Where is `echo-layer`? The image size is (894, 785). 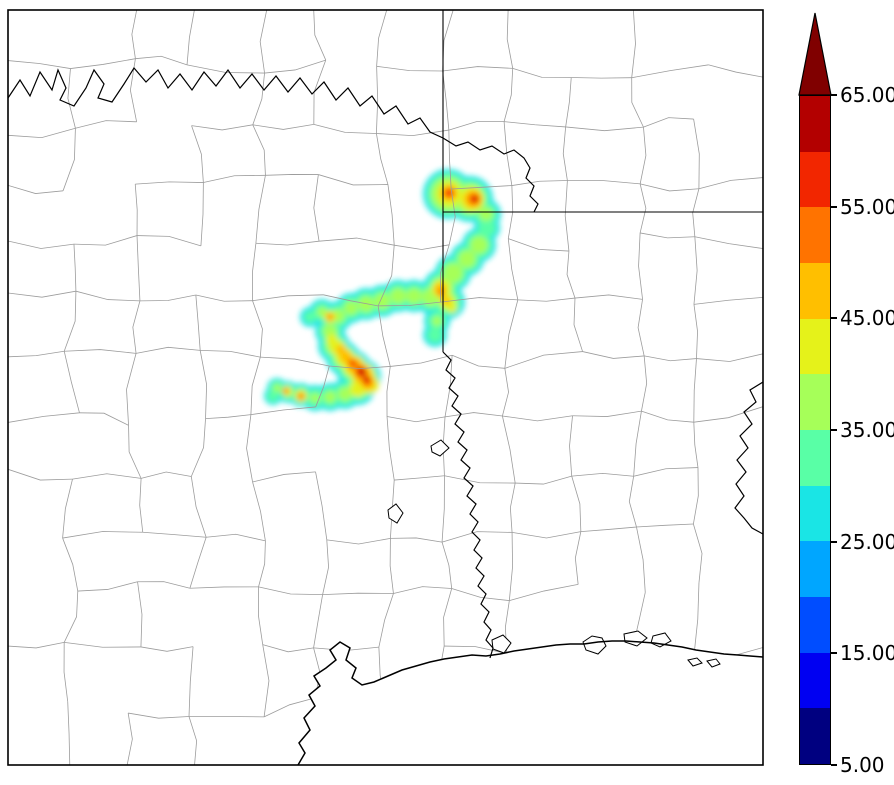 echo-layer is located at coordinates (382, 290).